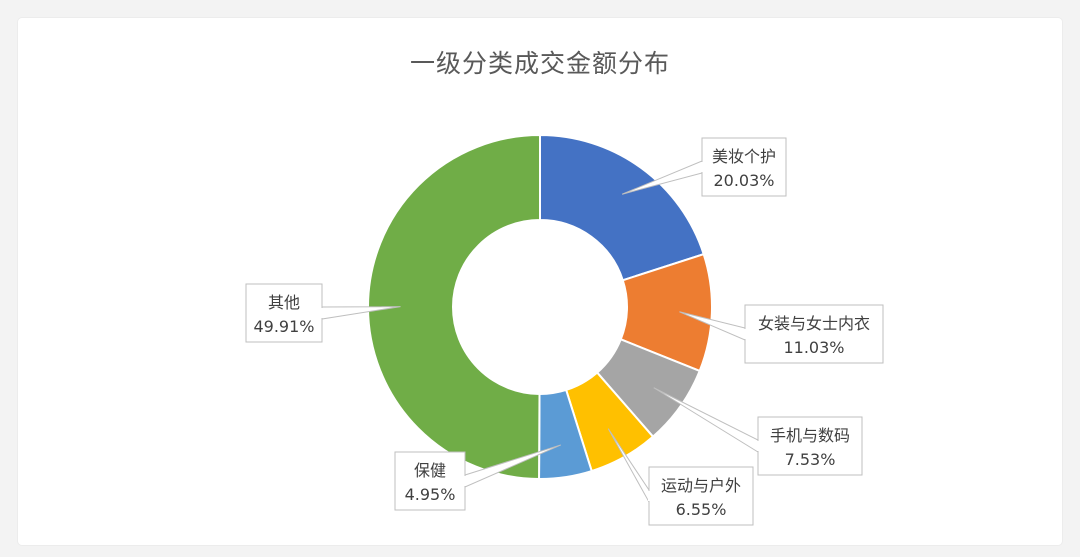  I want to click on slice-label-other: 其他, so click(284, 302).